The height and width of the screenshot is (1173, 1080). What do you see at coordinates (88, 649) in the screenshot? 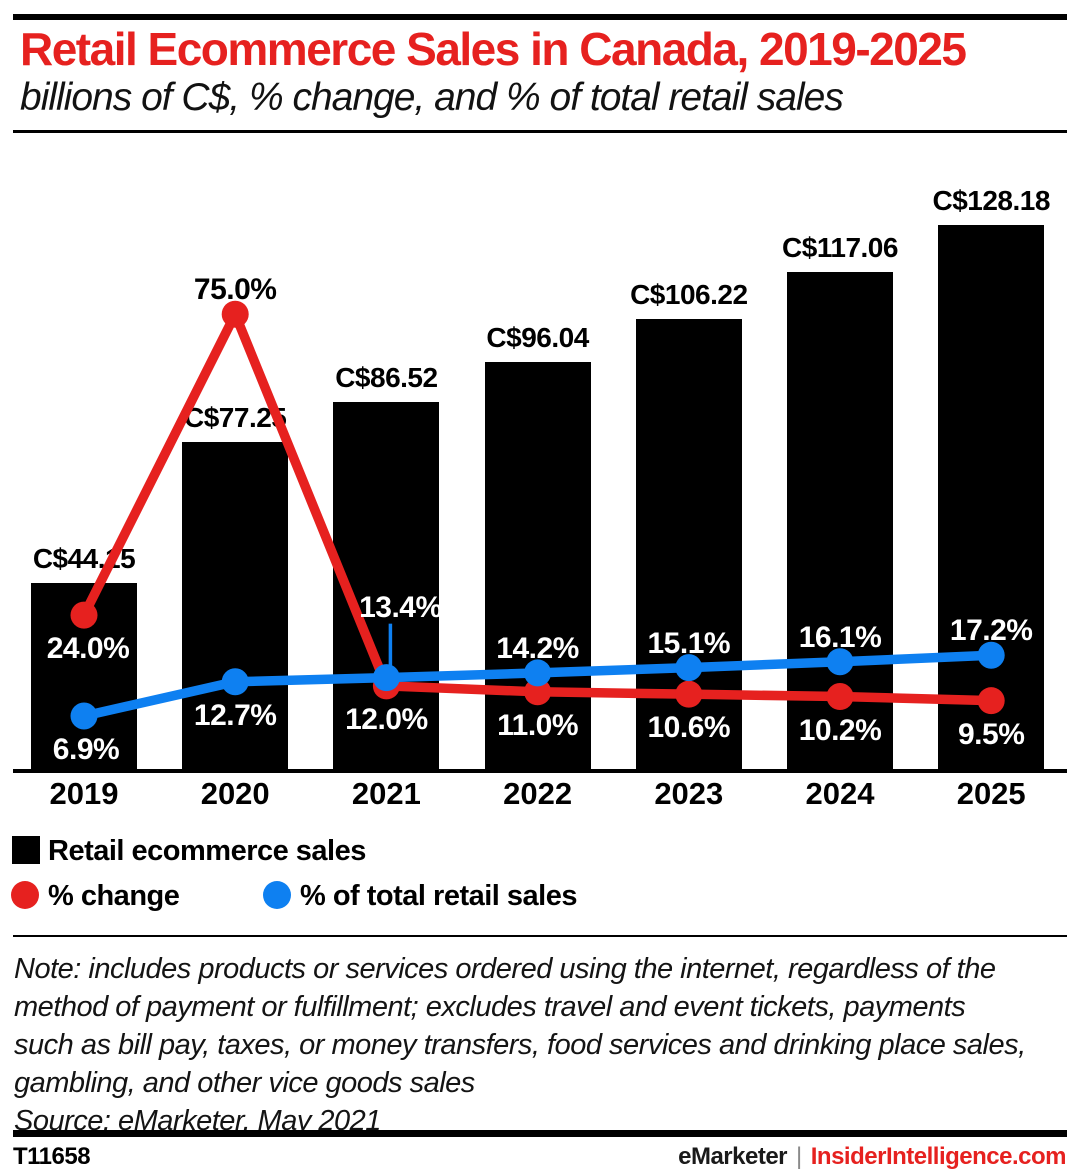
I see `pct-change-label-2019: 24.0%` at bounding box center [88, 649].